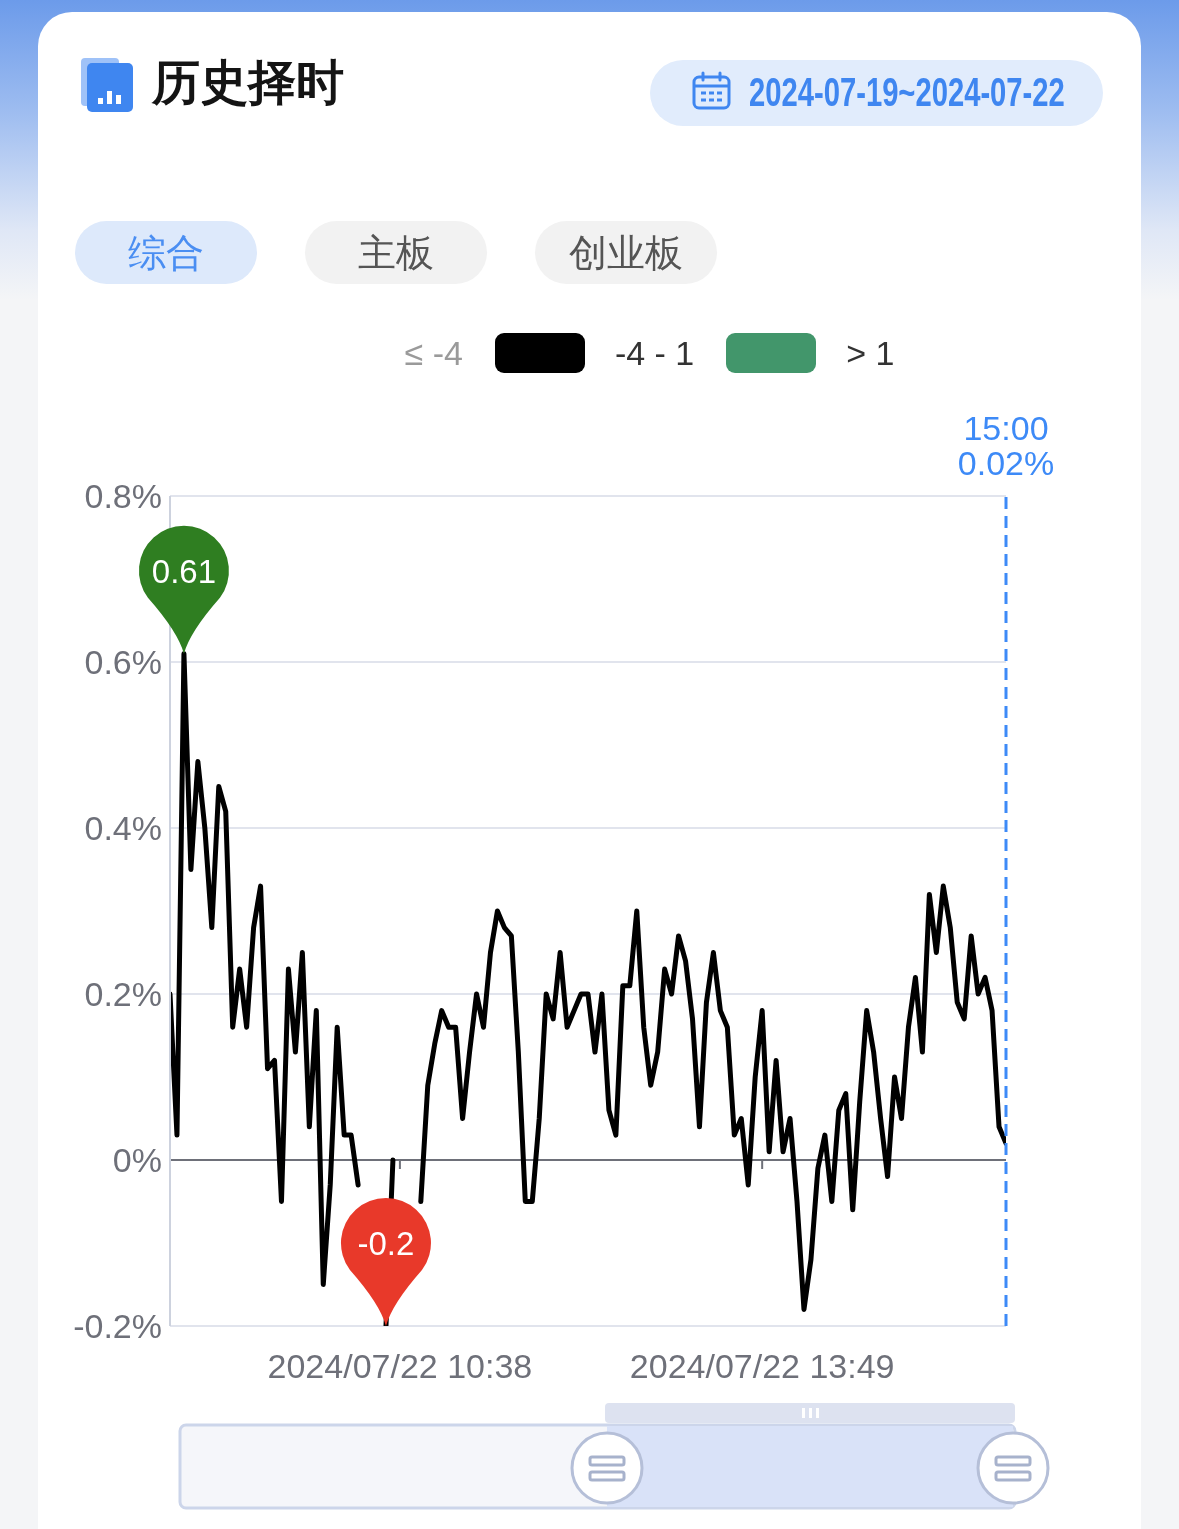 The height and width of the screenshot is (1529, 1179). I want to click on text: 15:00 0.02%, so click(1006, 445).